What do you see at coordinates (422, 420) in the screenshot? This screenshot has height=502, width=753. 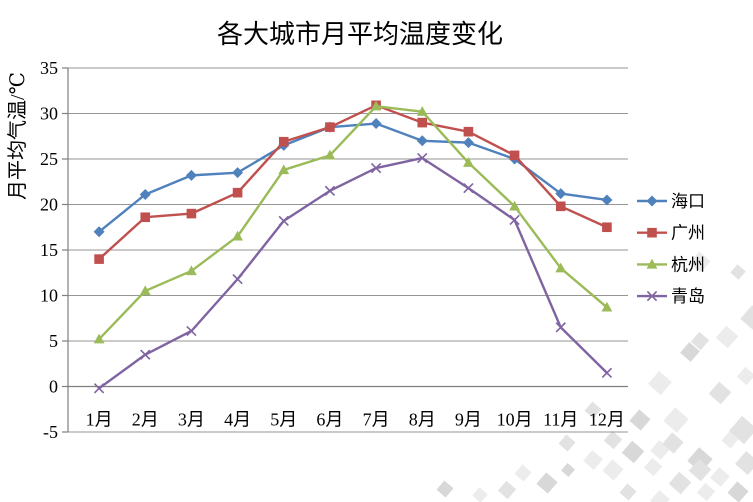 I see `x-tick-label: 8月` at bounding box center [422, 420].